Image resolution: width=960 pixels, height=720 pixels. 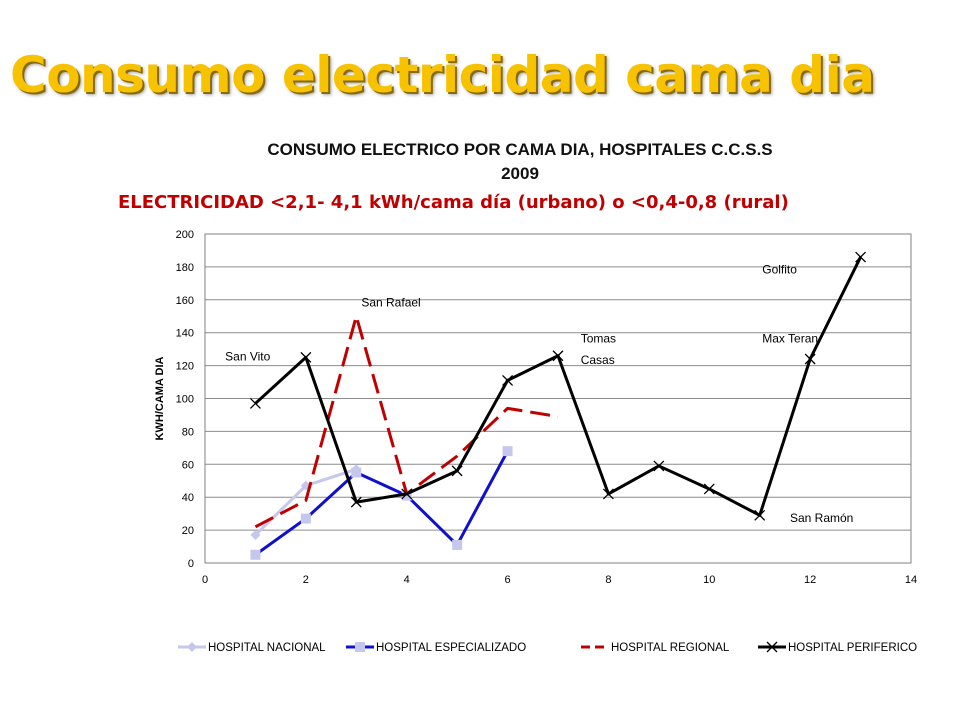 I want to click on legend-item-1: HOSPITAL ESPECIALIZADO, so click(x=436, y=648).